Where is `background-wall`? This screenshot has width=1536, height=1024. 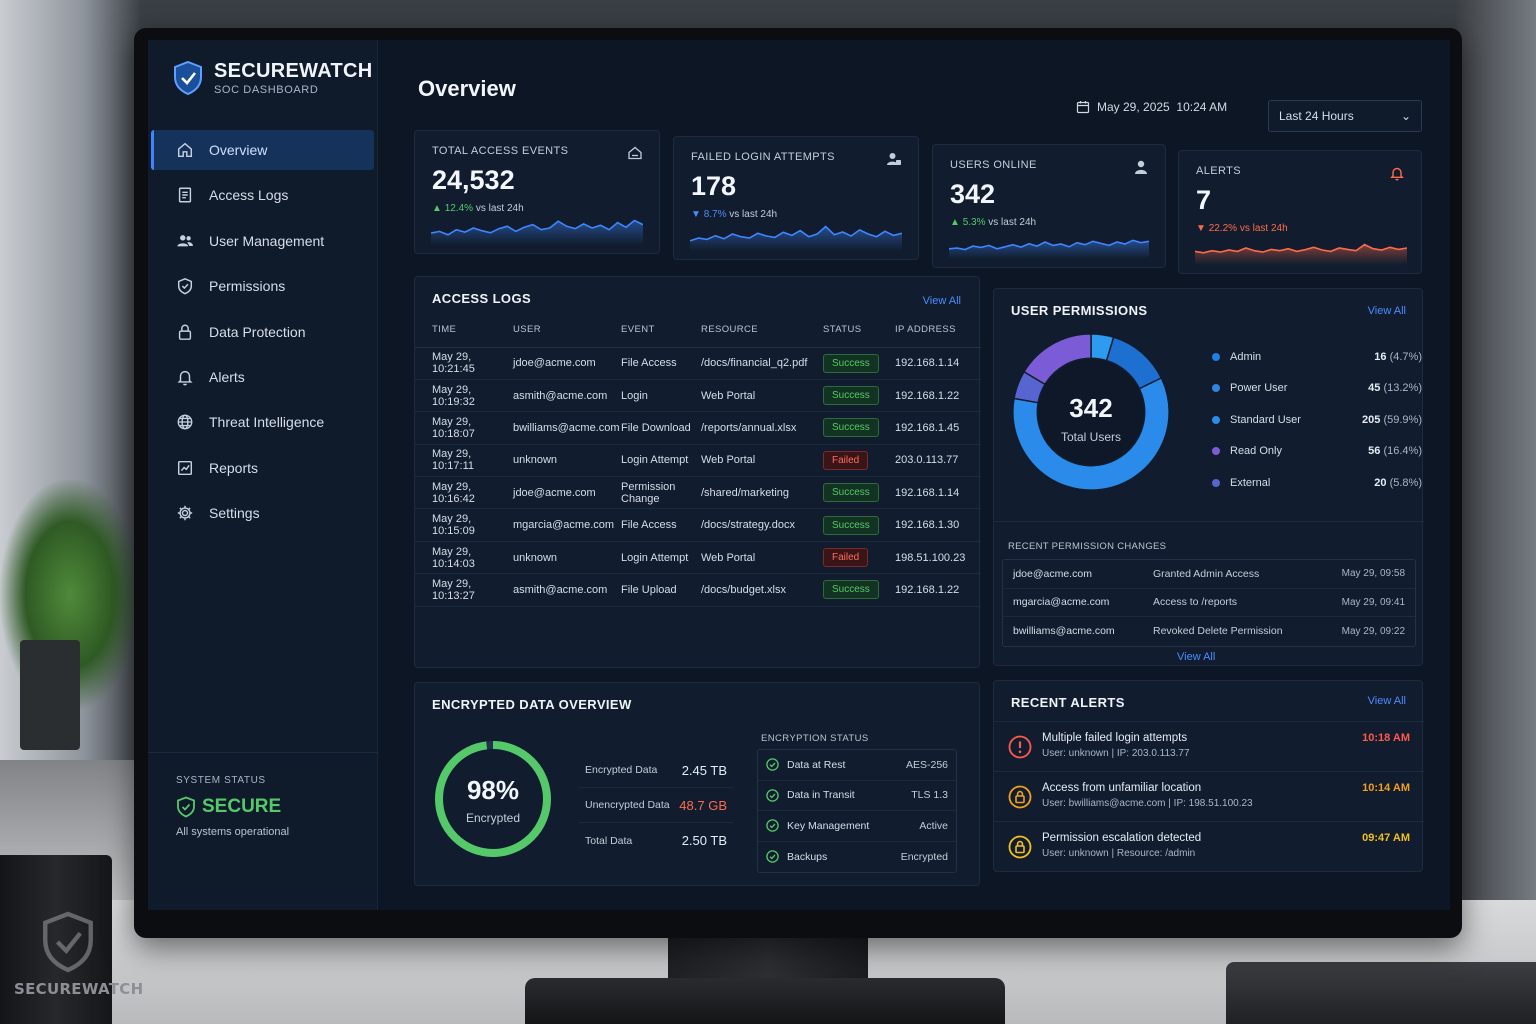
background-wall is located at coordinates (1496, 450).